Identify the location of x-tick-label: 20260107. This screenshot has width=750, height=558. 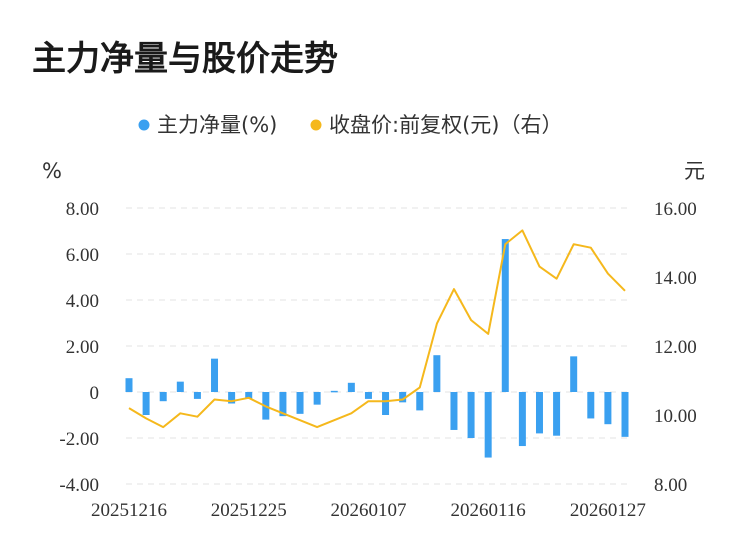
(368, 510).